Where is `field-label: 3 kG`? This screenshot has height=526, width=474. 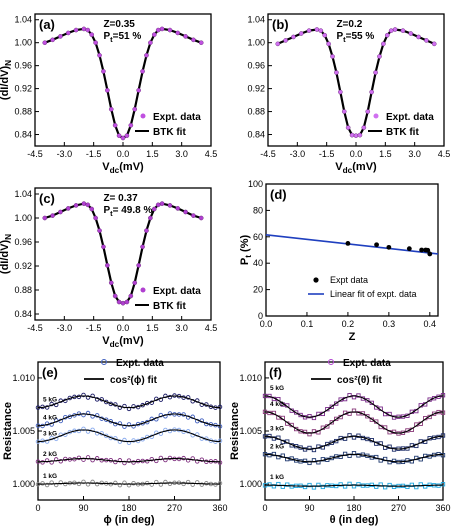 field-label: 3 kG is located at coordinates (50, 434).